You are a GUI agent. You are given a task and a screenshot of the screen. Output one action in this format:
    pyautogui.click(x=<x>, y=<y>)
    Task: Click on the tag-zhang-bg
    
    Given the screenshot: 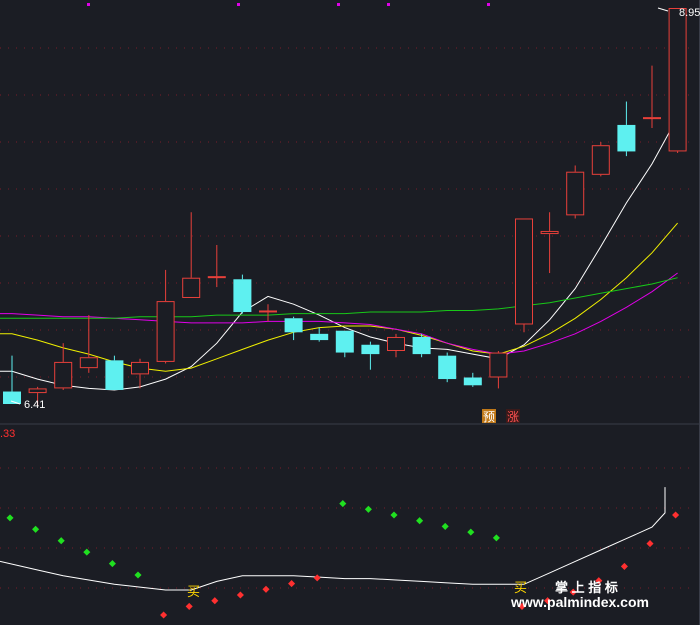 What is the action you would take?
    pyautogui.click(x=513, y=416)
    